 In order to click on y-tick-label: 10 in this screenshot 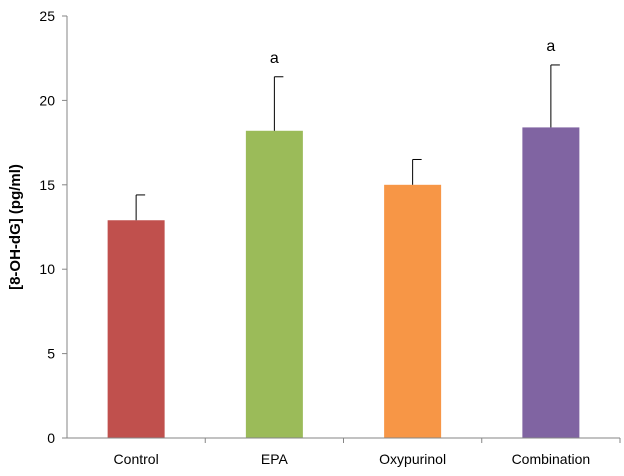, I will do `click(47, 269)`.